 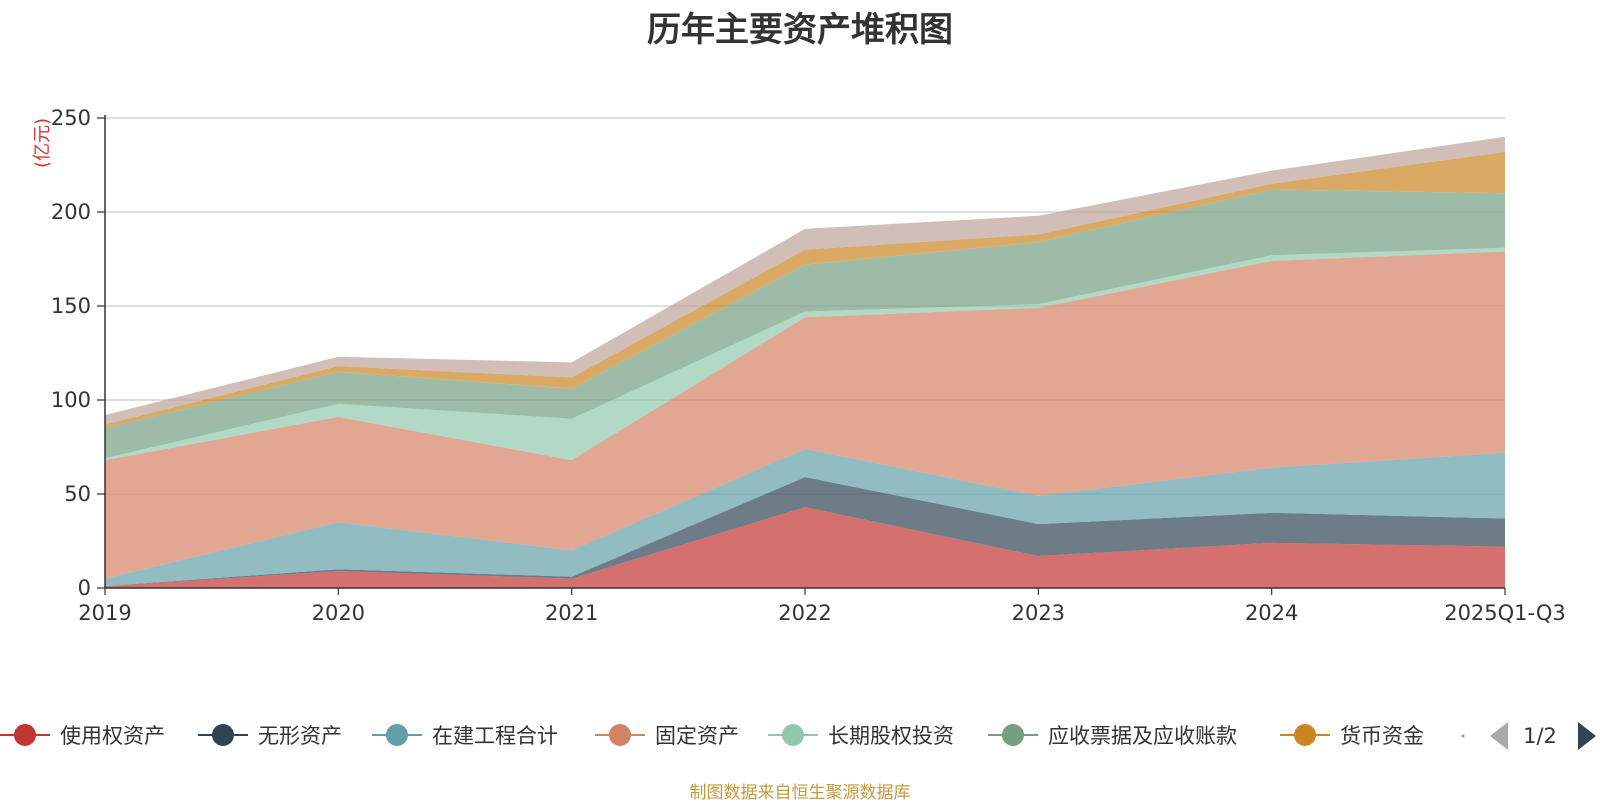 I want to click on x-tick-label: 2019, so click(x=104, y=613).